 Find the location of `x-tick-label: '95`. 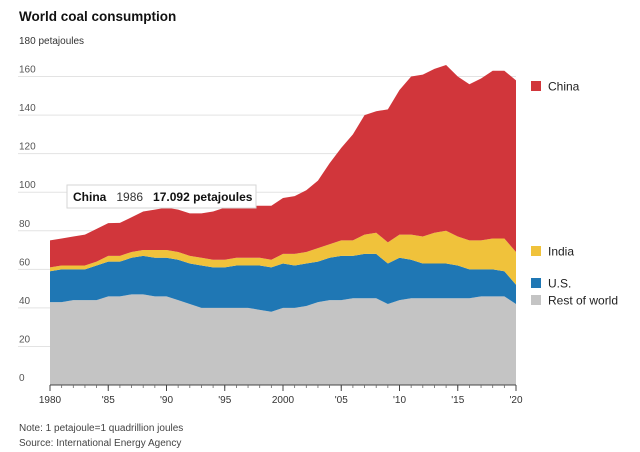

x-tick-label: '95 is located at coordinates (224, 400).